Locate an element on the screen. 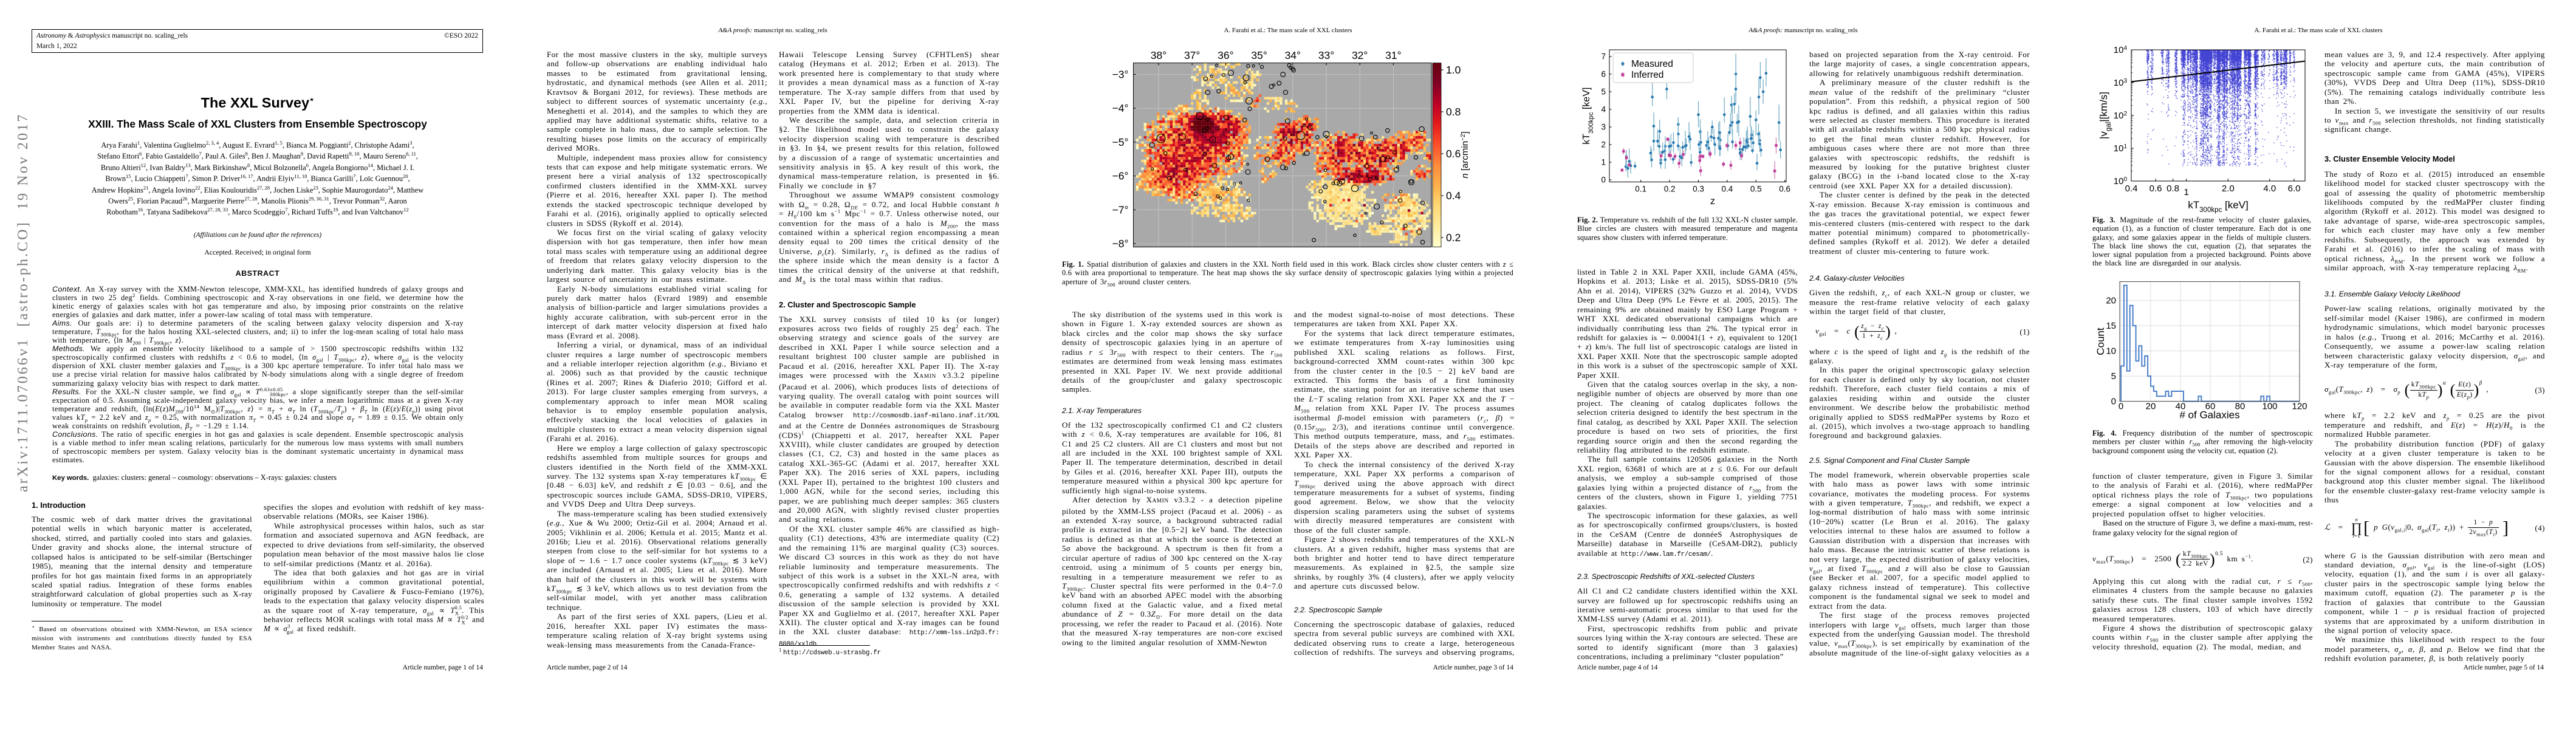  svg-text: 102 is located at coordinates (2121, 116).